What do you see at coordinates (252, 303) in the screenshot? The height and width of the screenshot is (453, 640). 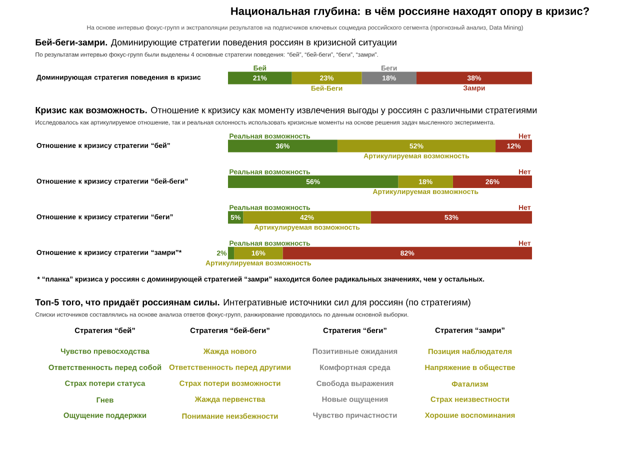 I see `text: Топ-5 того, что придаёт россиянам силы. Интегративные источники сил для россиян (по стратегиям)` at bounding box center [252, 303].